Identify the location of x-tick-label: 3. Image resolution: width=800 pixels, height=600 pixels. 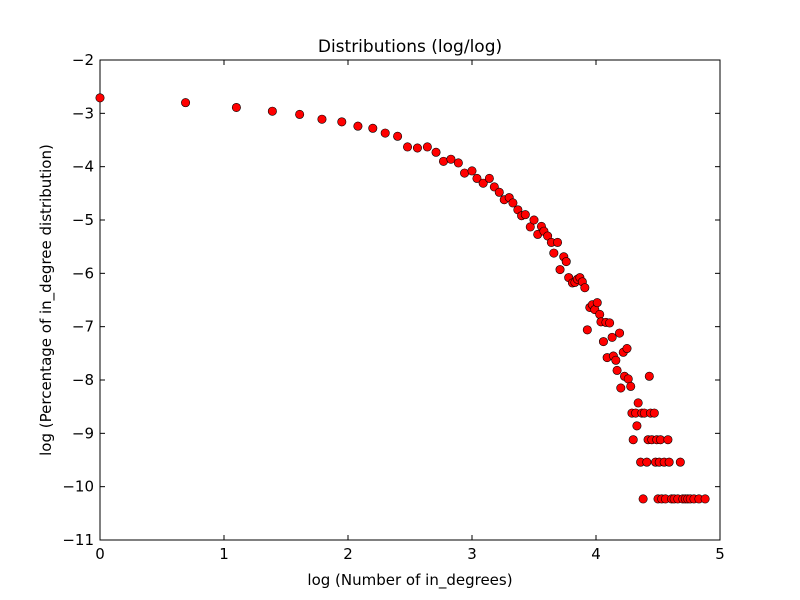
(472, 554).